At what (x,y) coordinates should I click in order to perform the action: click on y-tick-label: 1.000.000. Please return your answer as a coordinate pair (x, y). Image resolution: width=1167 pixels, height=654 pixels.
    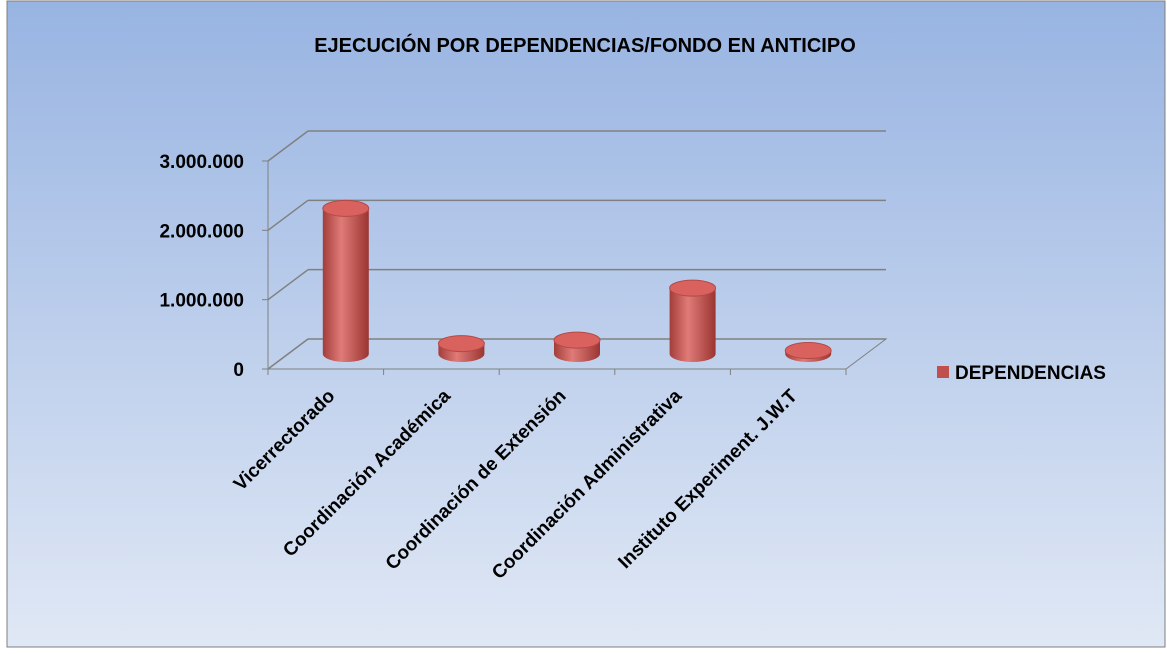
    Looking at the image, I should click on (201, 301).